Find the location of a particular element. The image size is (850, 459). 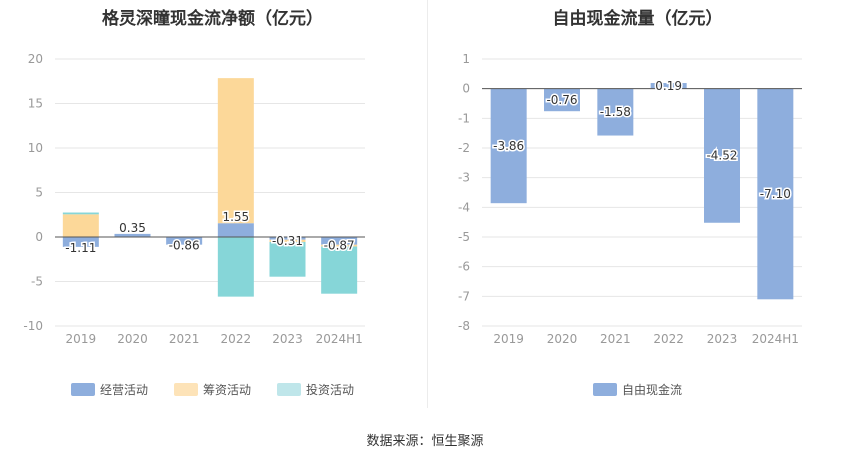

bar-筹资活动-2024H1 is located at coordinates (339, 245).